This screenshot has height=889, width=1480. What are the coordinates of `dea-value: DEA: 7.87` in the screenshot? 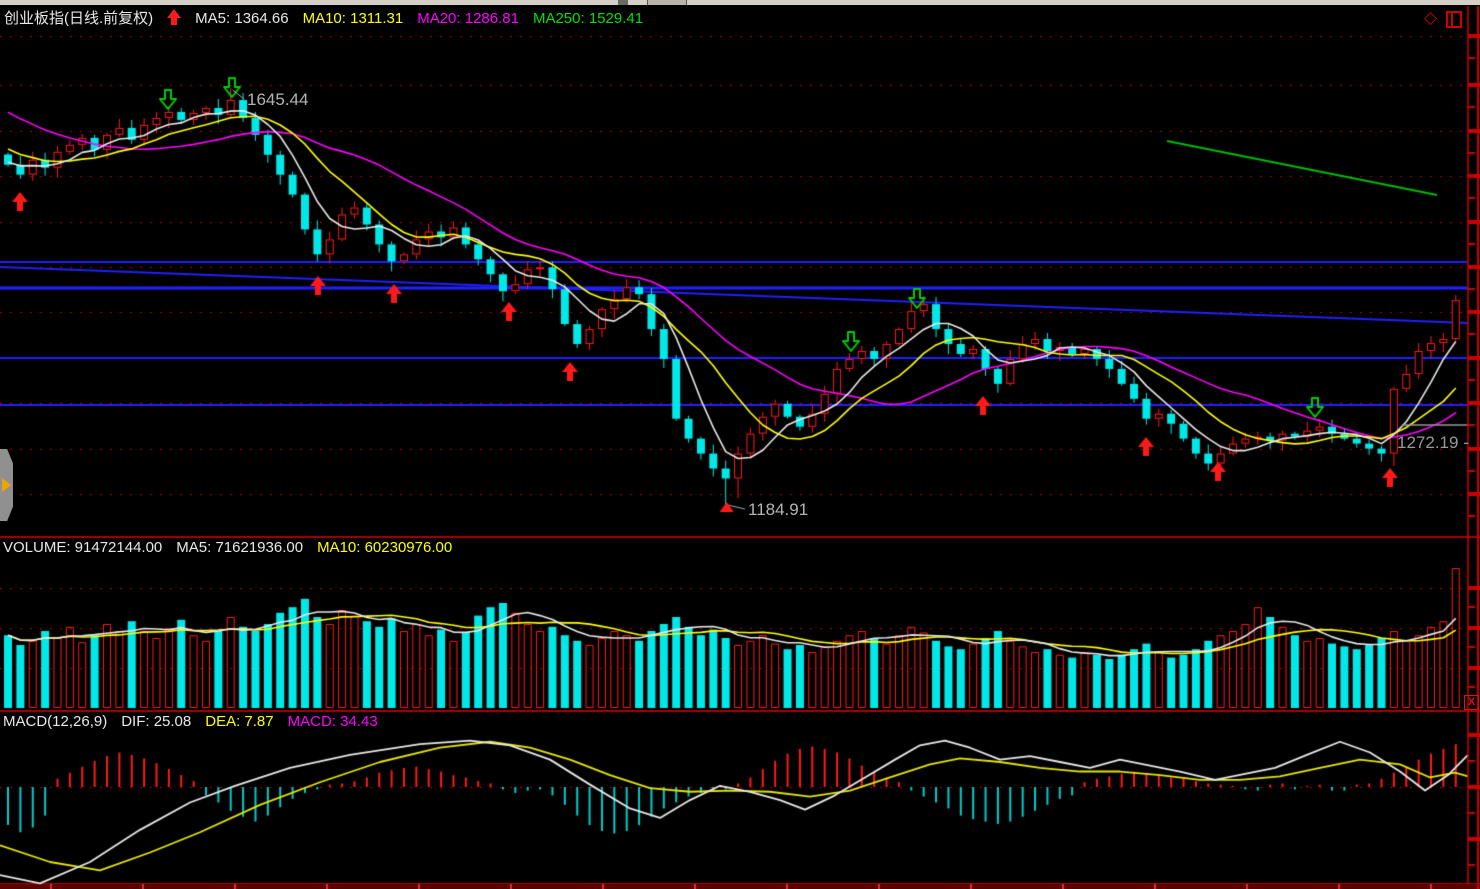 It's located at (239, 721).